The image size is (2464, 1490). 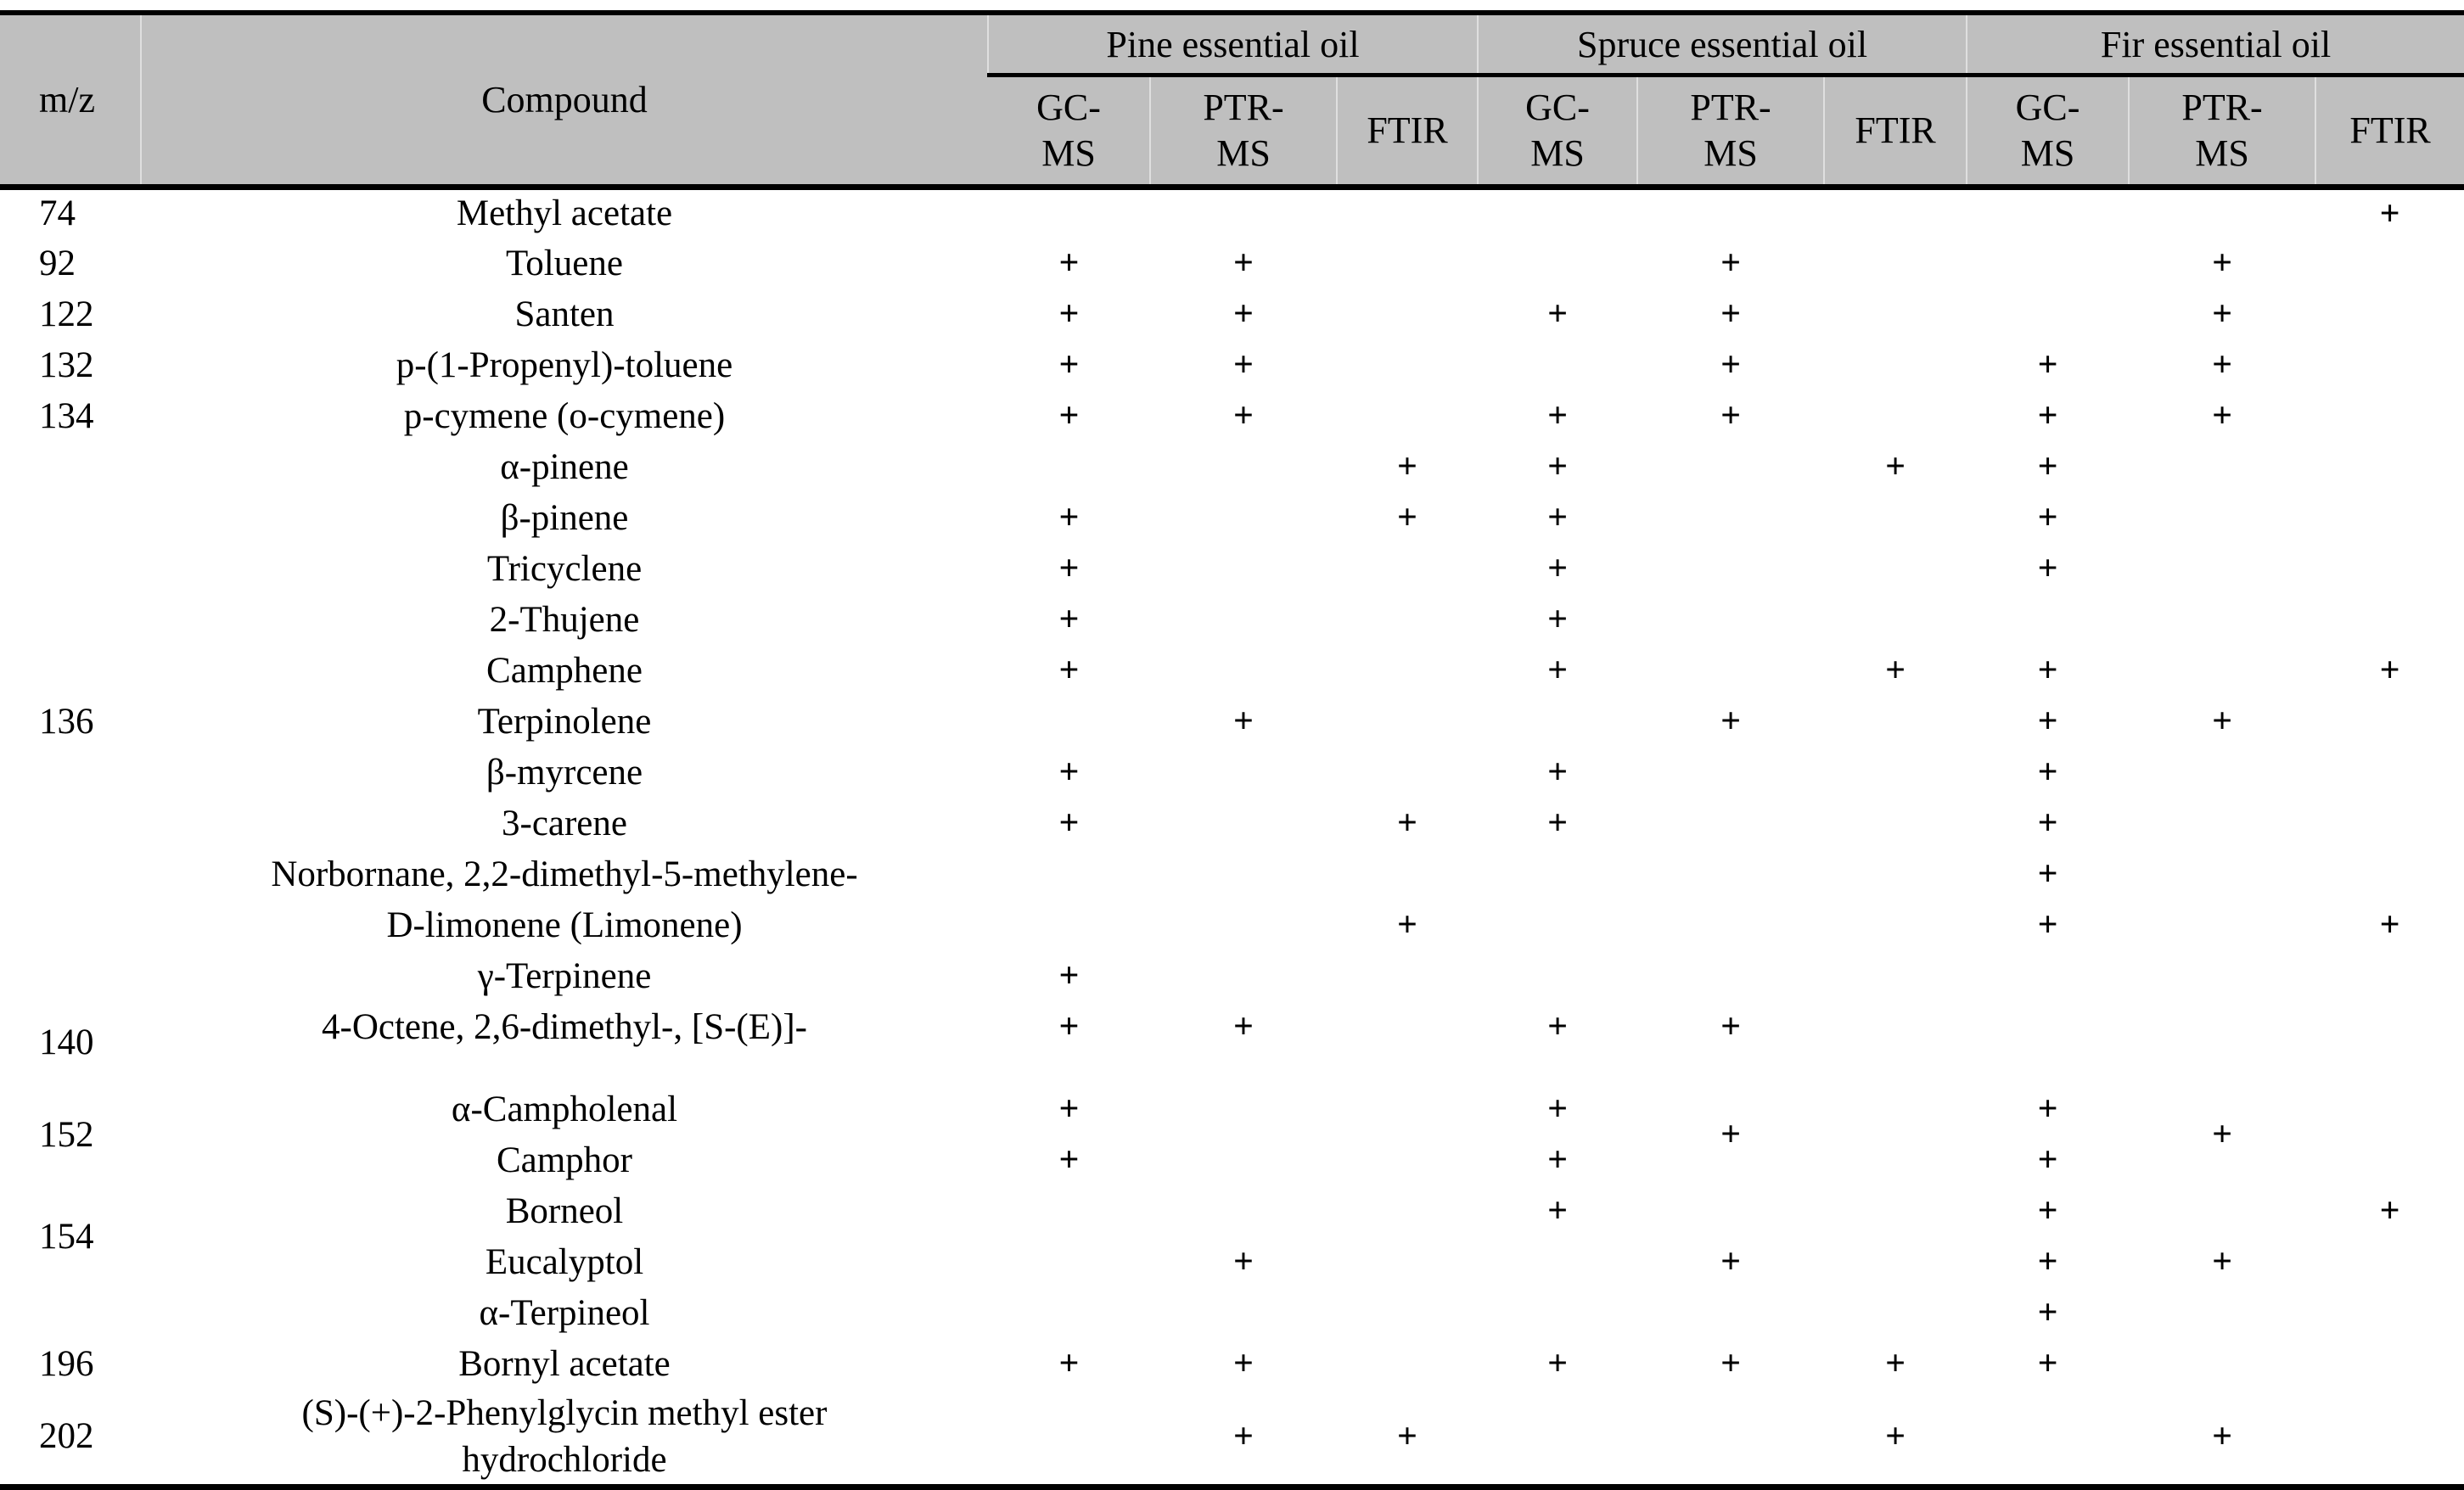 I want to click on method-header-fir_gcms: GC- MS, so click(x=2048, y=132).